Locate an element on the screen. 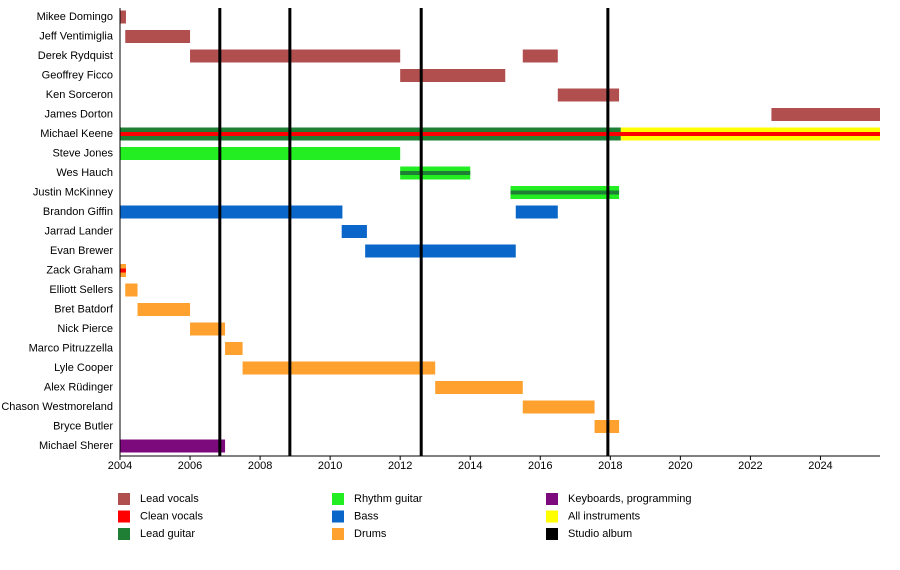 Image resolution: width=900 pixels, height=570 pixels. x-tick-label: 2008 is located at coordinates (260, 466).